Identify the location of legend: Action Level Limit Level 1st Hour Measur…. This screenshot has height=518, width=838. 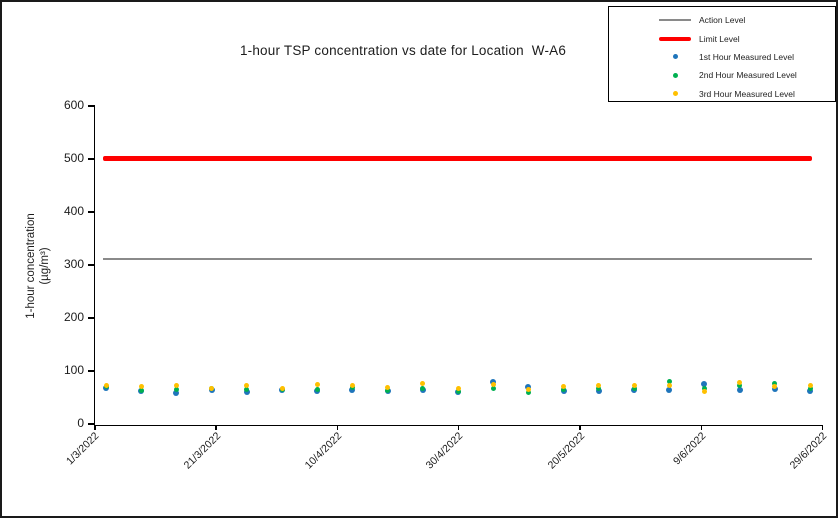
(722, 54).